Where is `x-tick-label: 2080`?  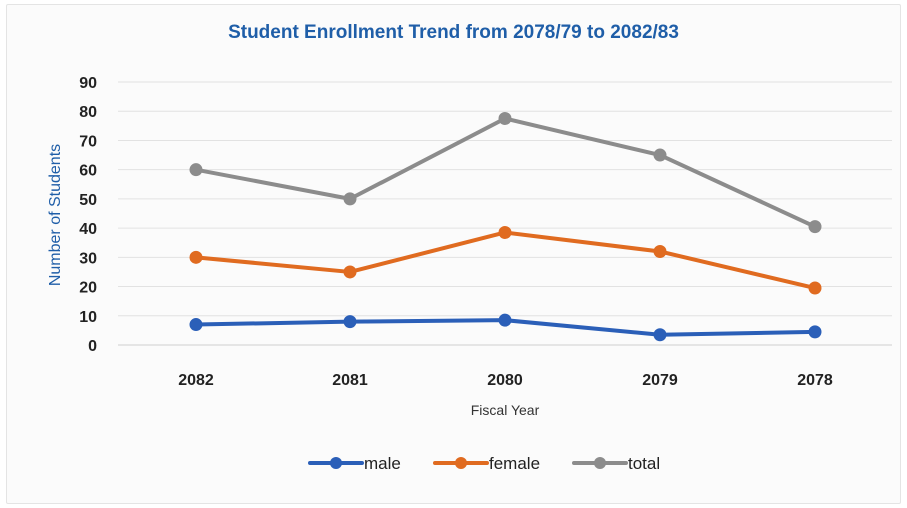
x-tick-label: 2080 is located at coordinates (505, 380).